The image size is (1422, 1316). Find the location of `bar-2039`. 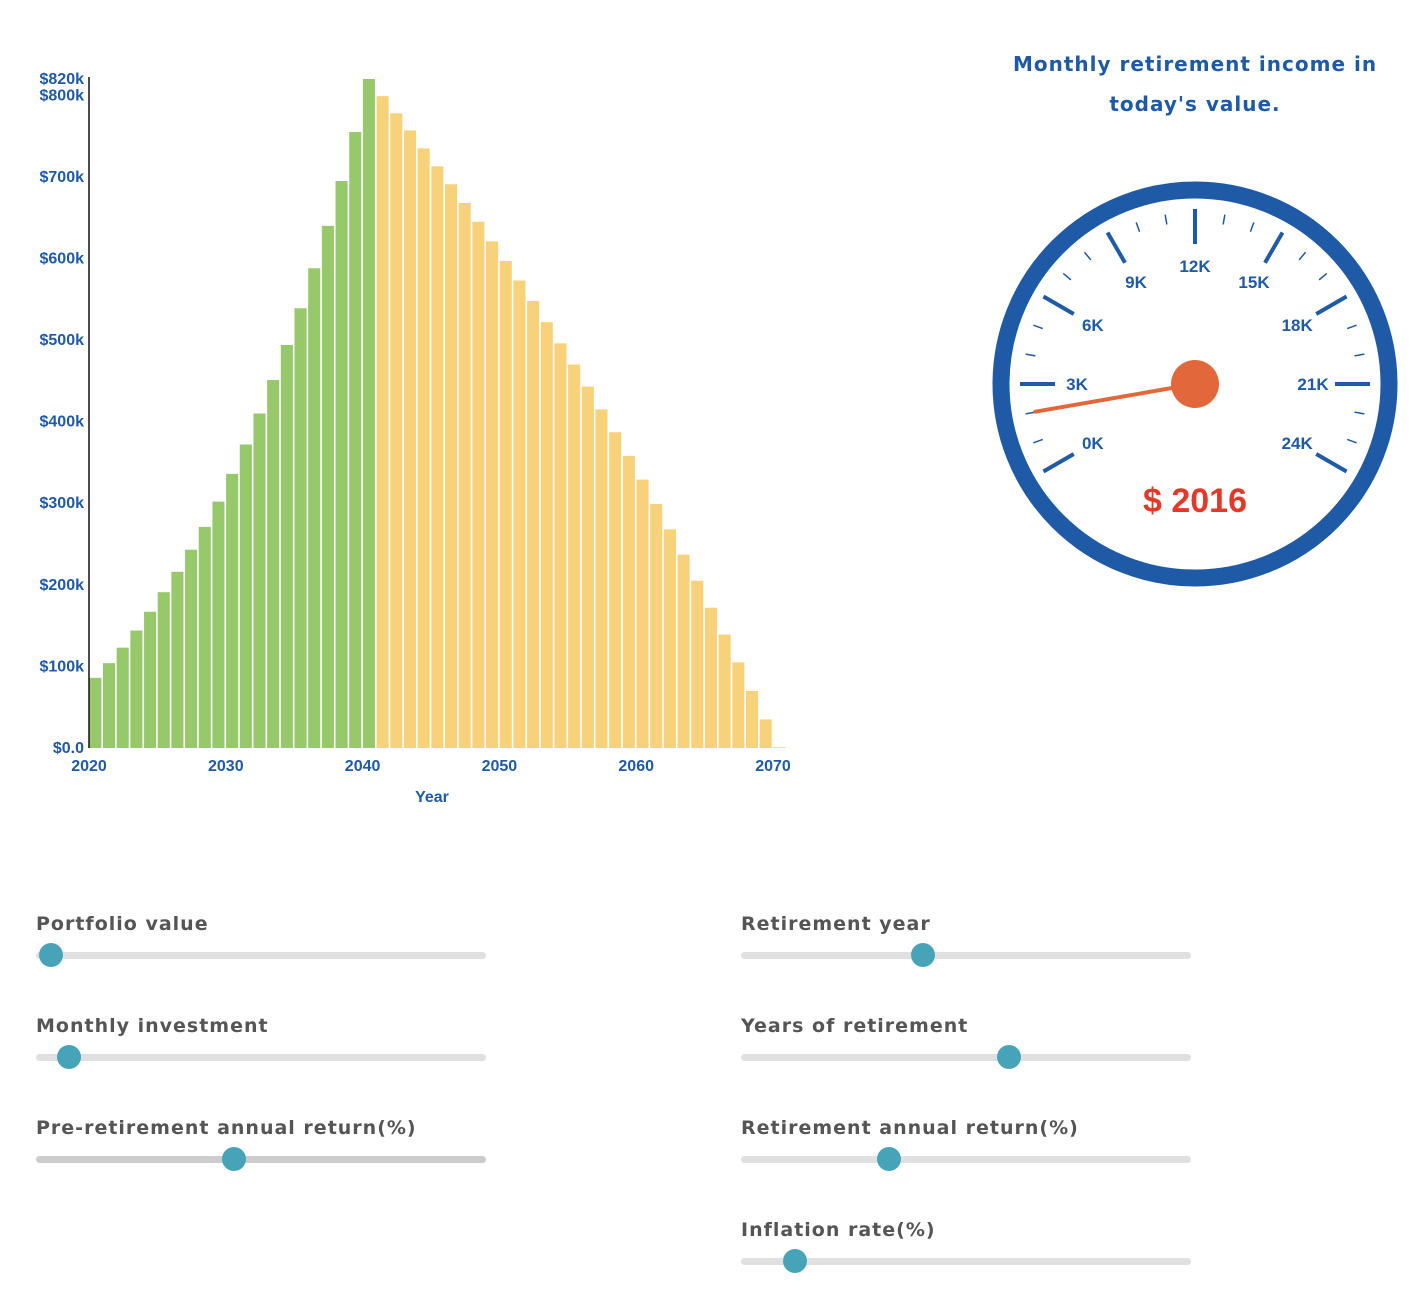

bar-2039 is located at coordinates (355, 440).